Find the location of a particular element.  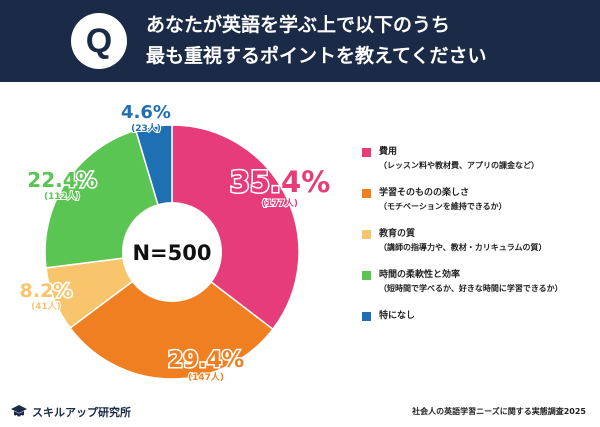

slice-percent-none: 4.6% is located at coordinates (146, 112).